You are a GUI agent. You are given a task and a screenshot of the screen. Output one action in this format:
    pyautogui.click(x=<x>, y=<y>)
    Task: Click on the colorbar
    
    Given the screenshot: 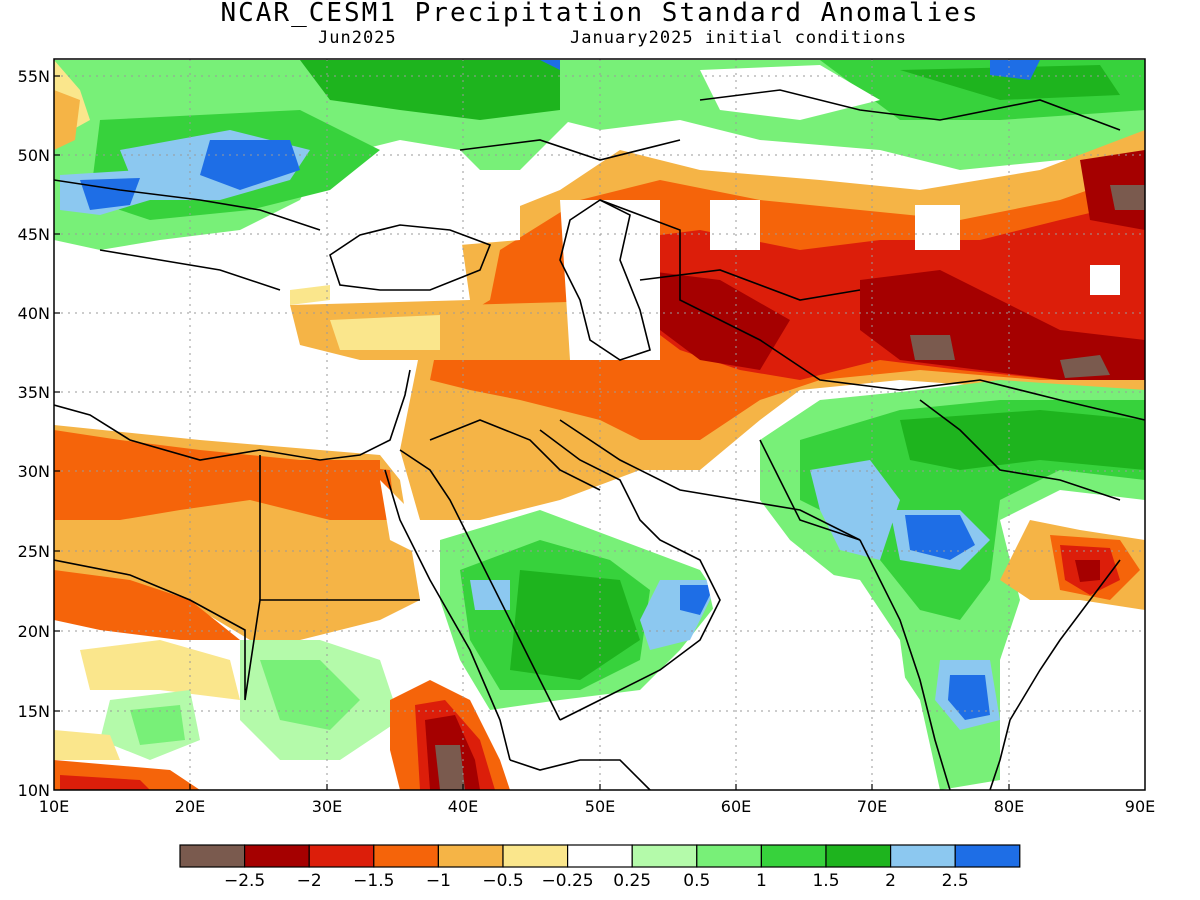 What is the action you would take?
    pyautogui.click(x=600, y=856)
    